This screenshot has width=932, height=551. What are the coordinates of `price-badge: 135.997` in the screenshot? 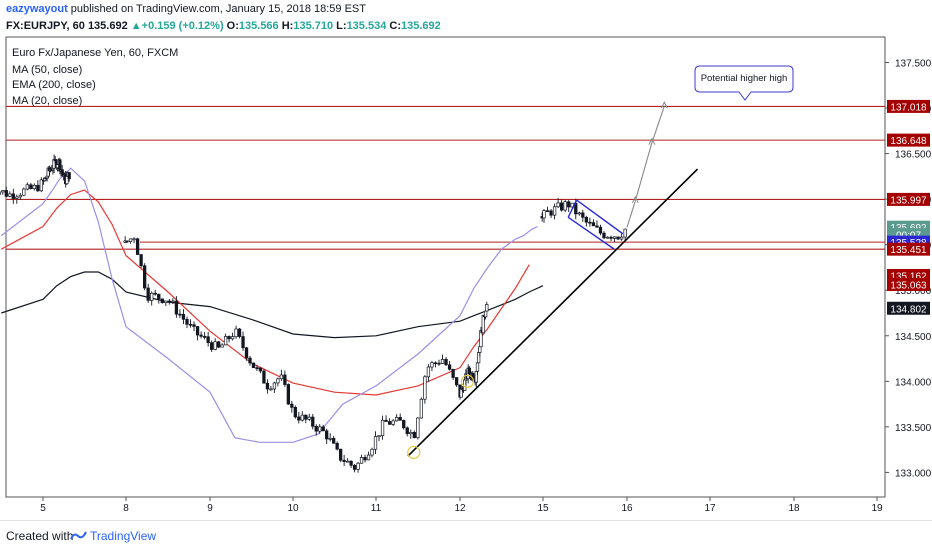 It's located at (908, 199).